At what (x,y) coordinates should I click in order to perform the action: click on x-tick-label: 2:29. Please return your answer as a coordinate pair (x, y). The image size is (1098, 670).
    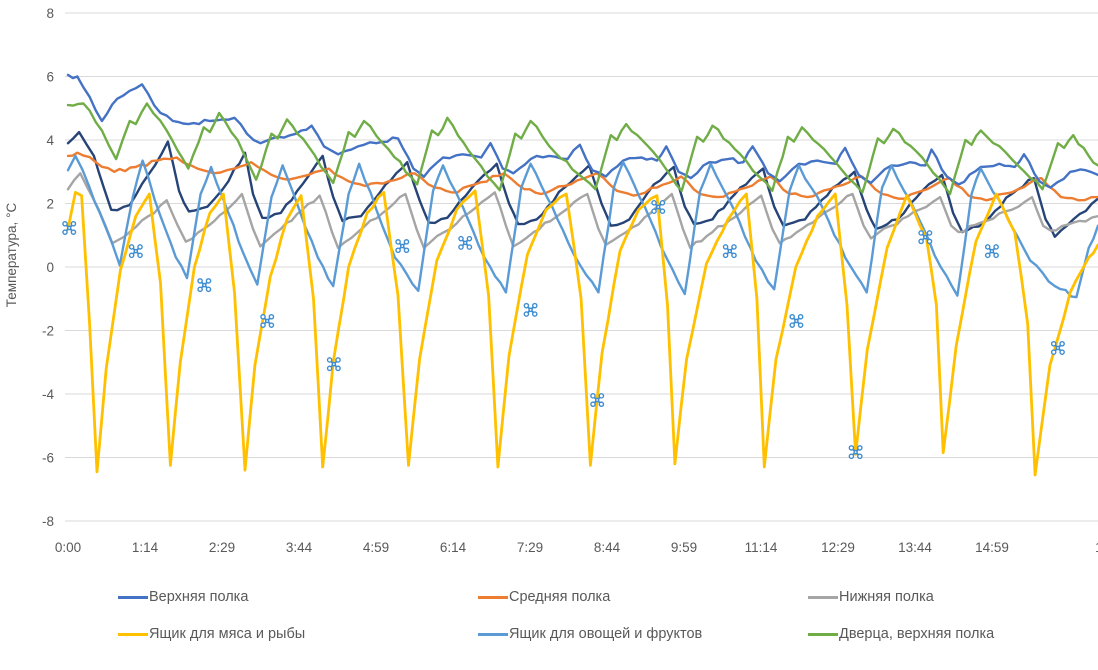
    Looking at the image, I should click on (222, 547).